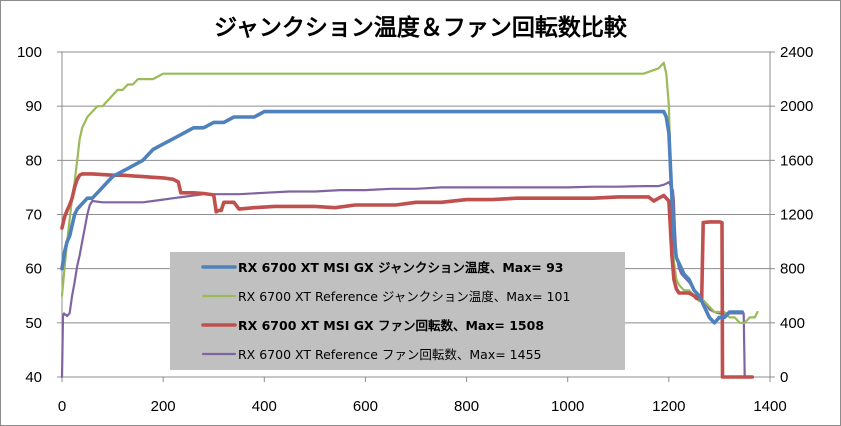 This screenshot has height=426, width=841. Describe the element at coordinates (365, 406) in the screenshot. I see `x-tick-label: 600` at that location.